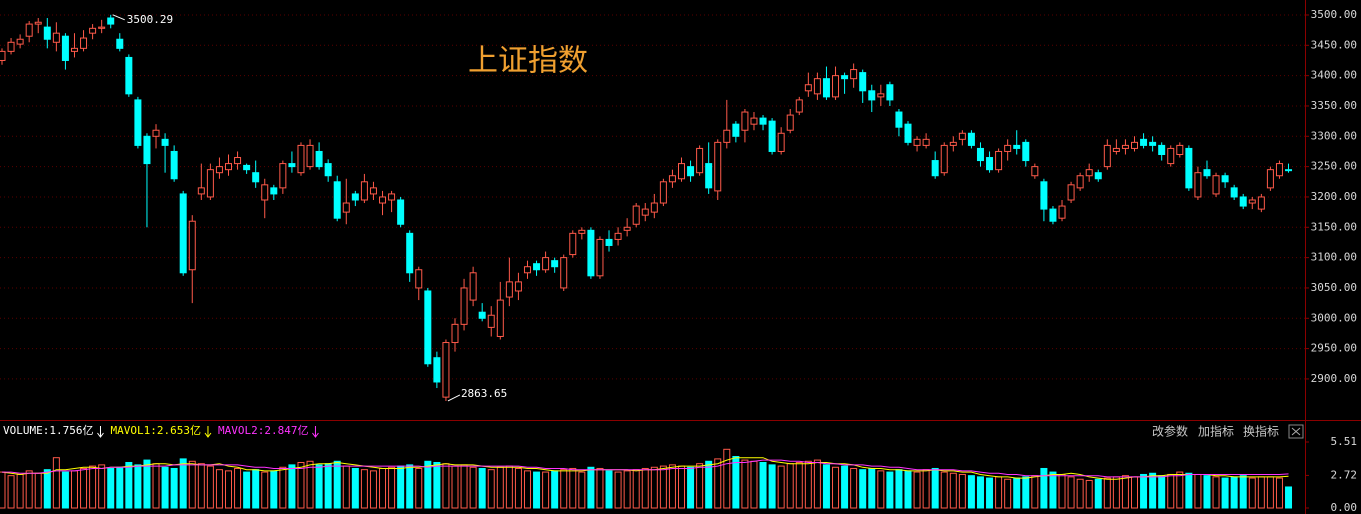 The width and height of the screenshot is (1361, 514). What do you see at coordinates (1334, 378) in the screenshot?
I see `y-tick-label: 2900.00` at bounding box center [1334, 378].